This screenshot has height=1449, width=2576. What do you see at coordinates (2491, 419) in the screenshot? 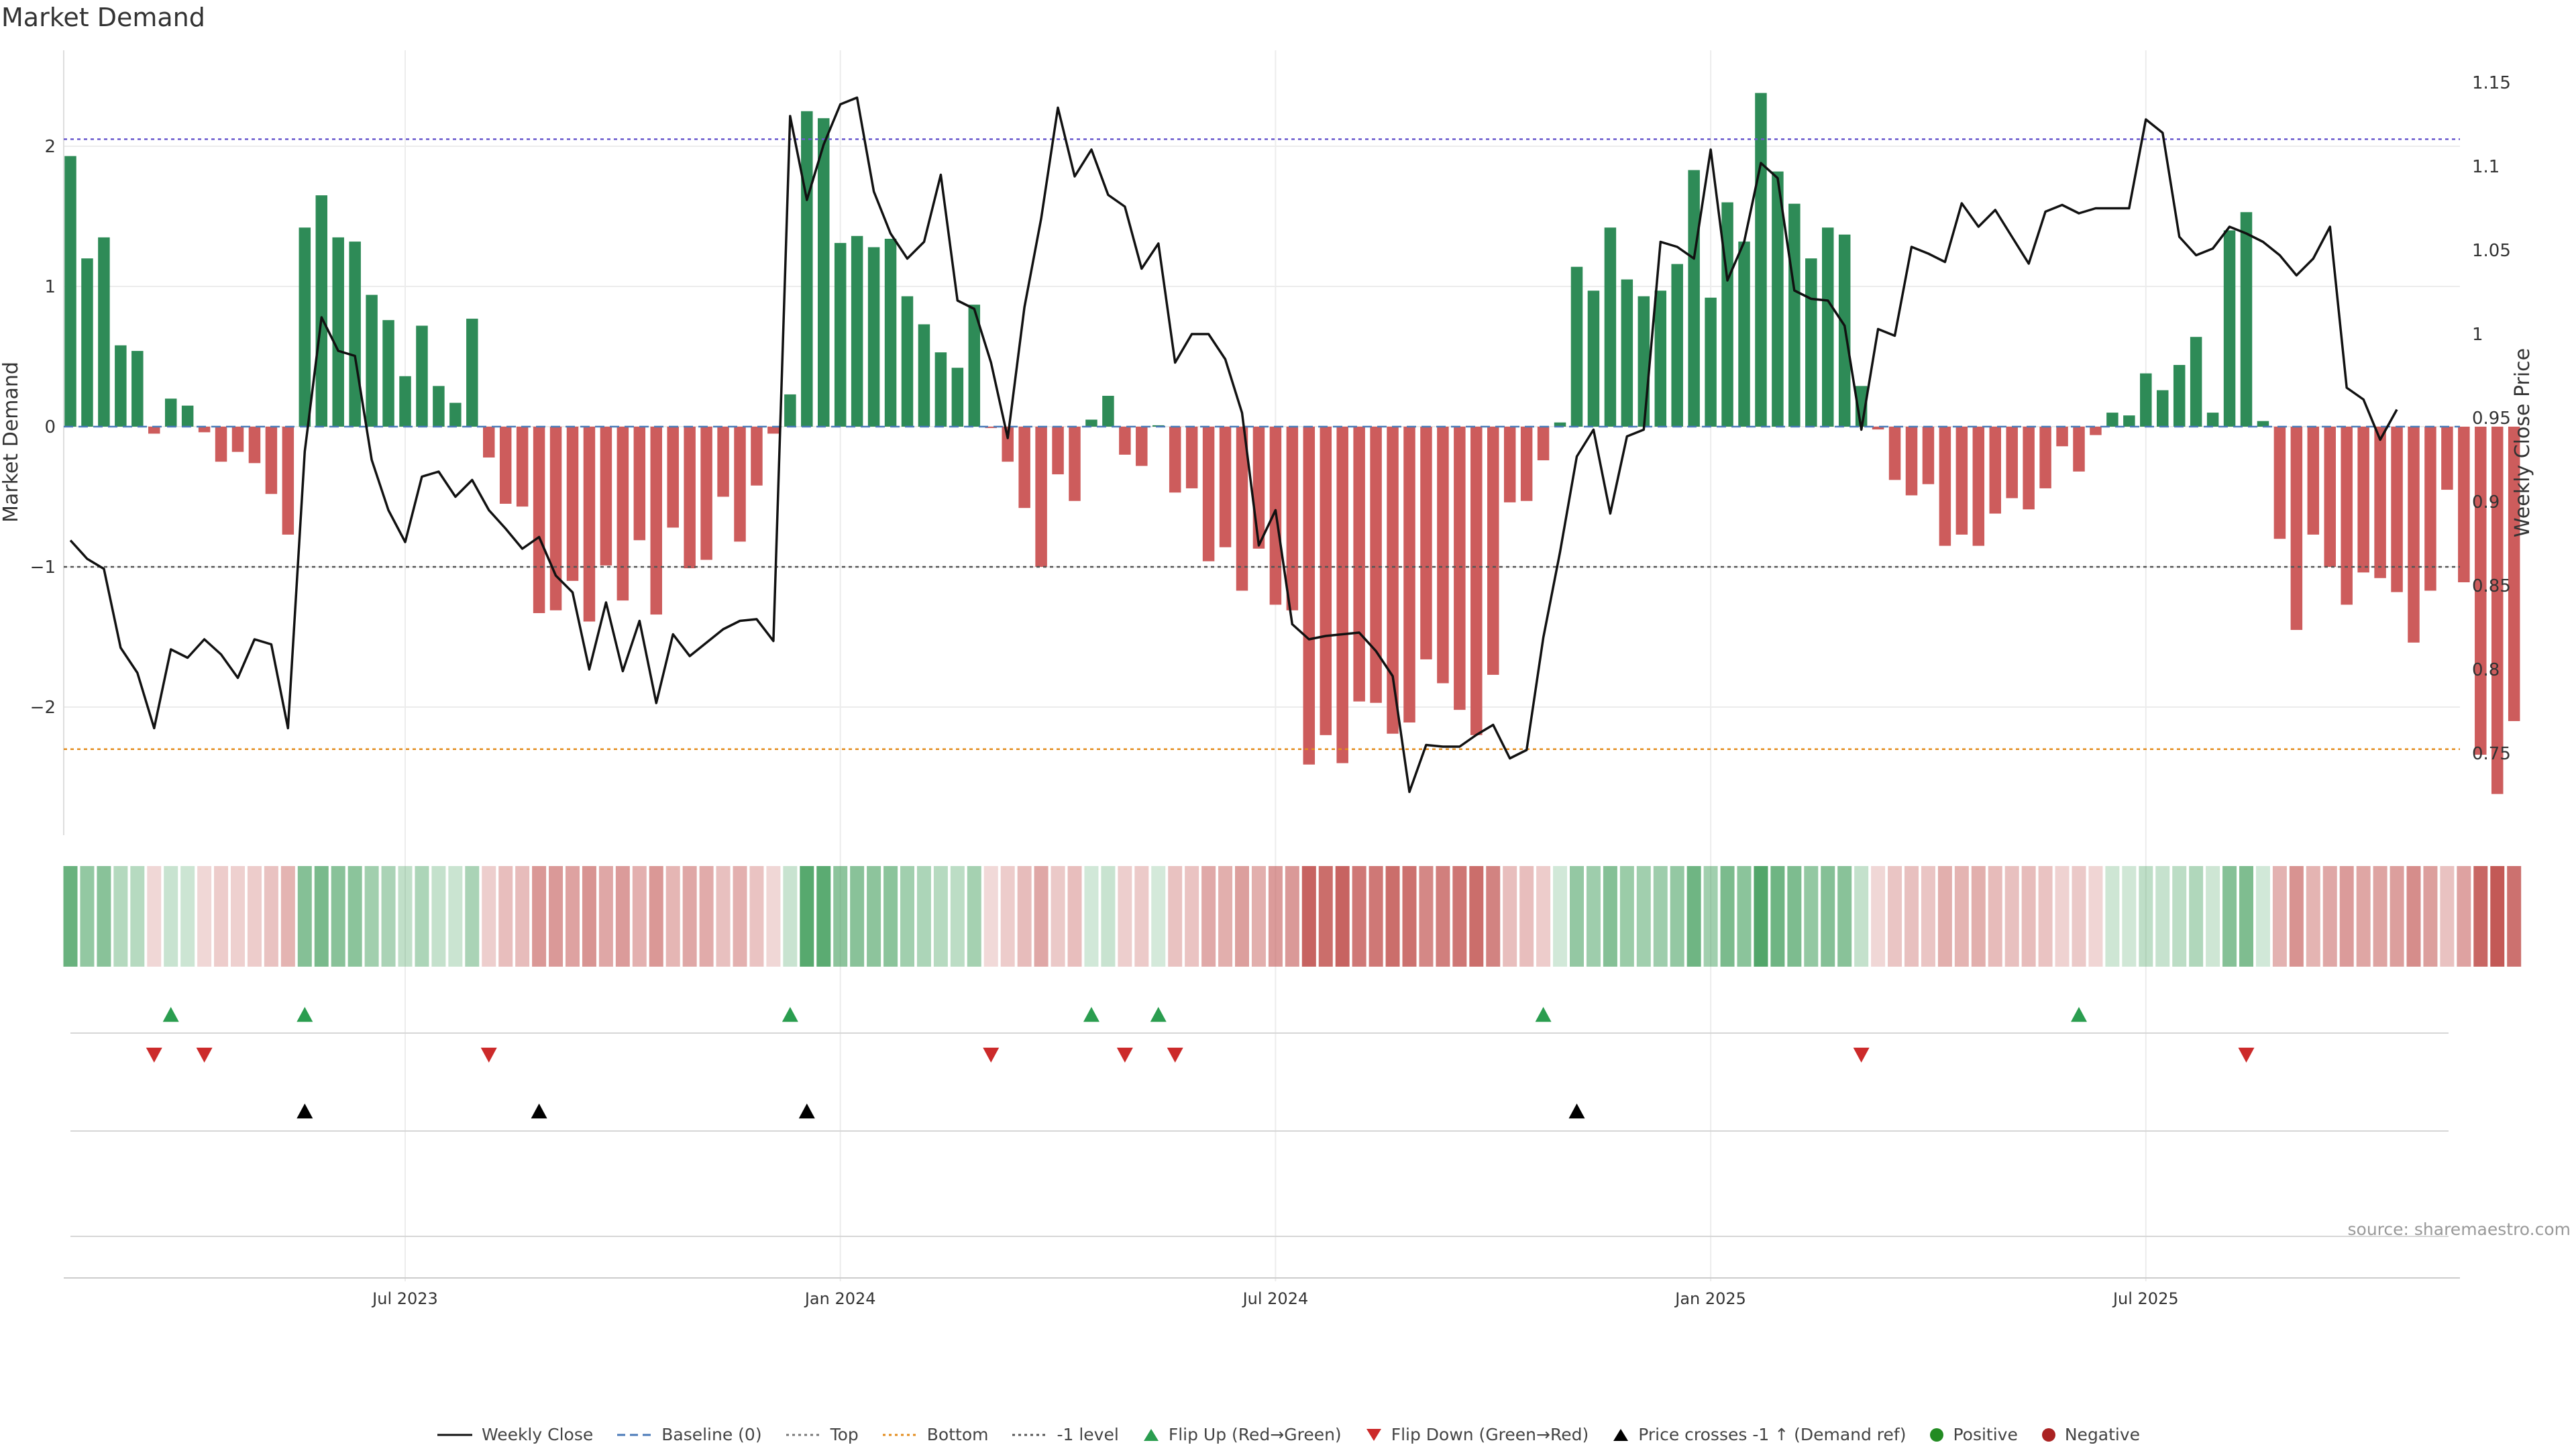
I see `y2-tick-label: 0.95` at bounding box center [2491, 419].